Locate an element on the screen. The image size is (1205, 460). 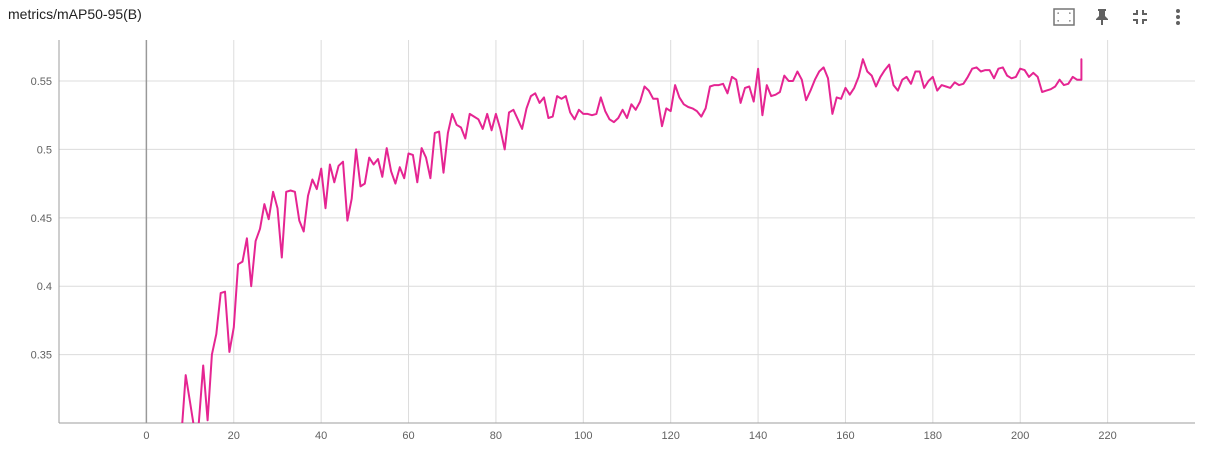
fit-domain-icon is located at coordinates (1064, 17).